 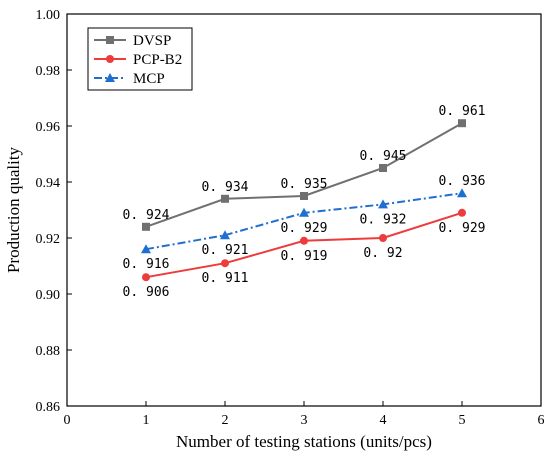 I want to click on data-label-pcp-b2: 0. 919, so click(x=304, y=256).